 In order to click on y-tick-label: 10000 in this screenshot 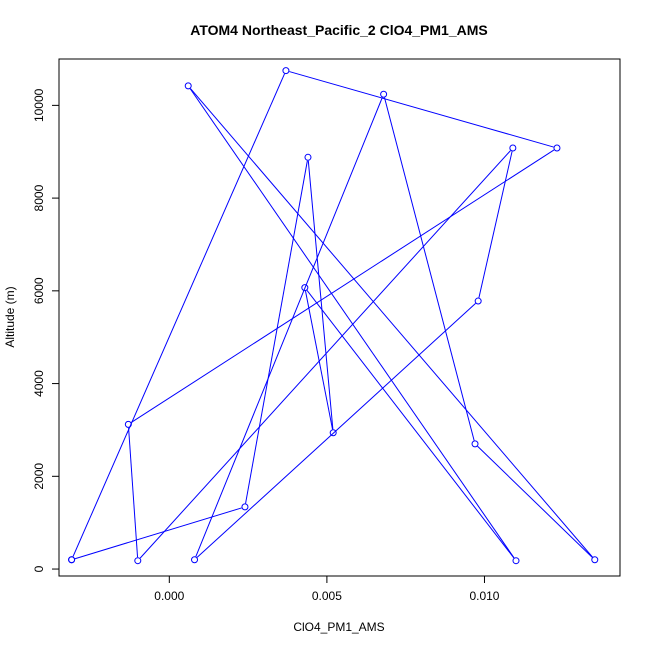, I will do `click(39, 105)`.